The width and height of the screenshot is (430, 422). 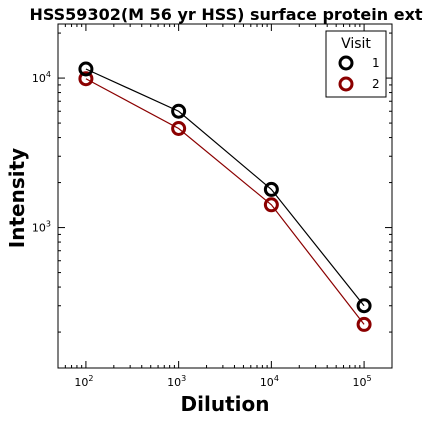 What do you see at coordinates (41, 77) in the screenshot?
I see `y-tick-label: 10⁴` at bounding box center [41, 77].